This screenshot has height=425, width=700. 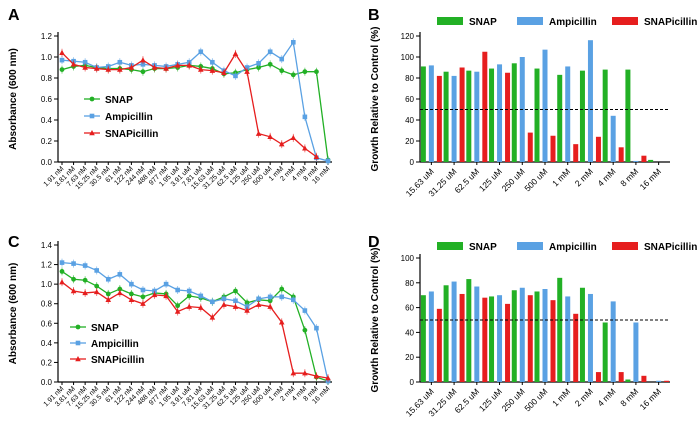 What do you see at coordinates (374, 242) in the screenshot?
I see `panel-d-label: D` at bounding box center [374, 242].